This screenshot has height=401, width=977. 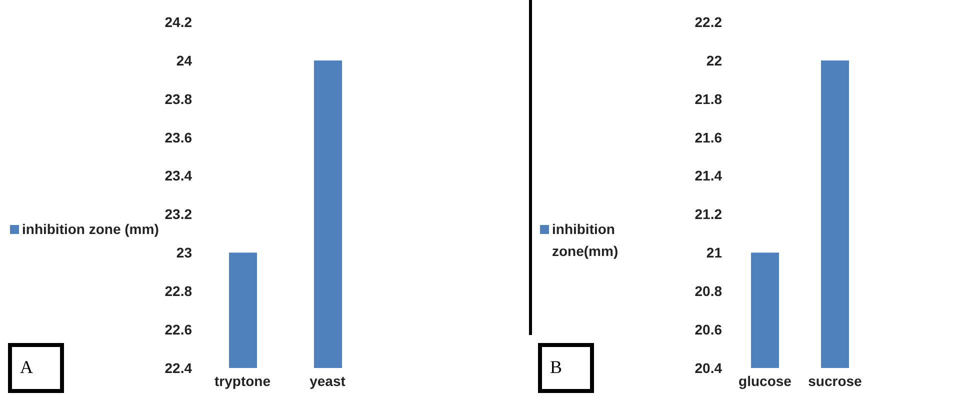 What do you see at coordinates (708, 291) in the screenshot?
I see `y-tick-label: 20.8` at bounding box center [708, 291].